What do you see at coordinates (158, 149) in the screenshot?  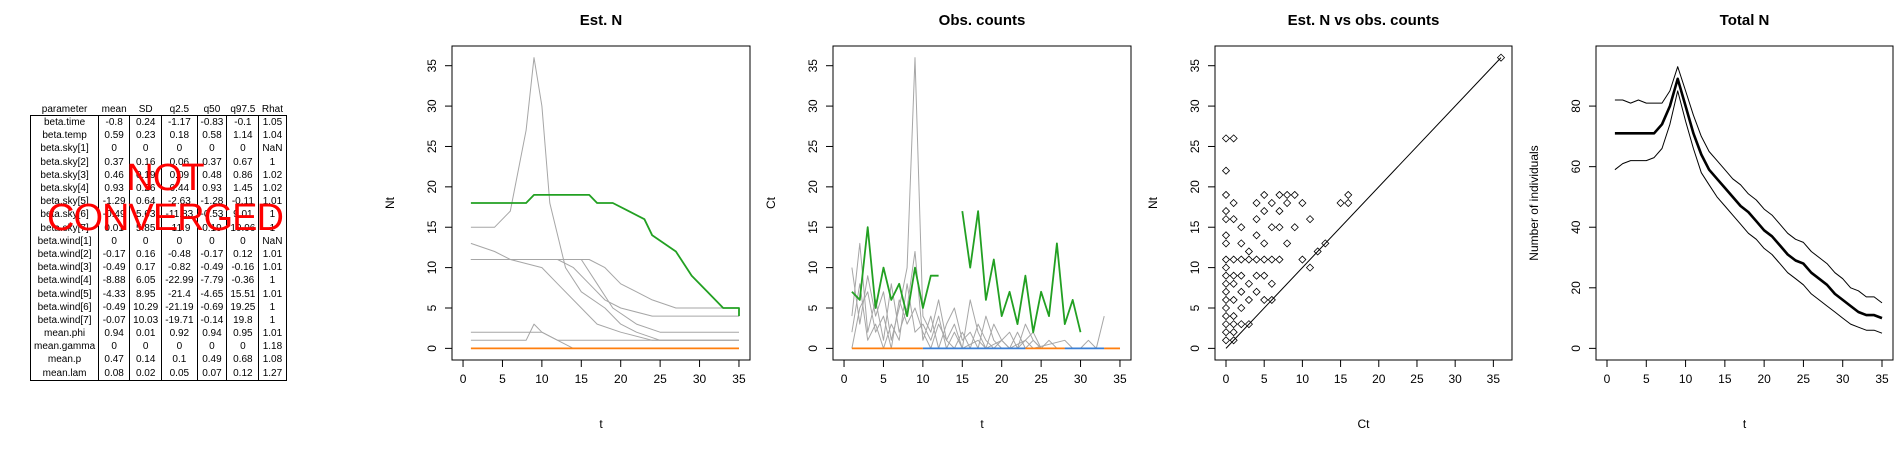 I see `table-row: beta.sky[1] 0 0 0 0 0 NaN` at bounding box center [158, 149].